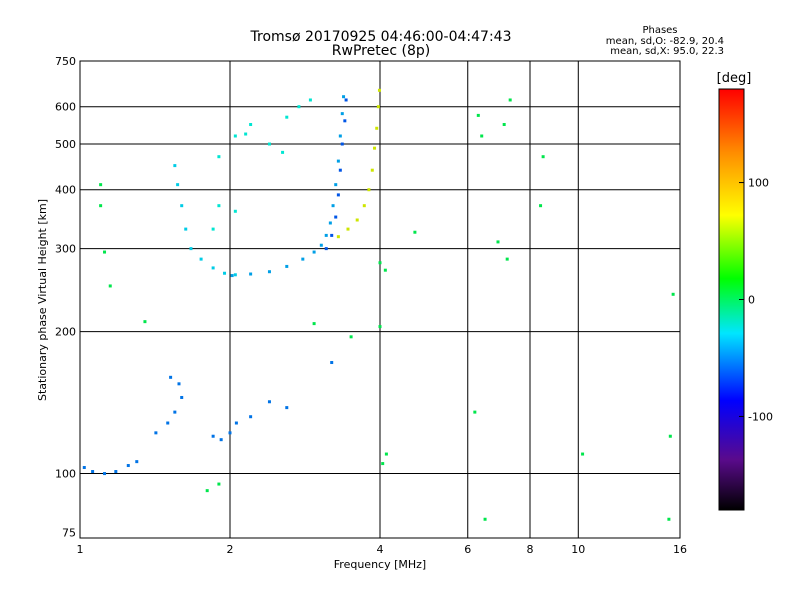 This screenshot has height=600, width=800. I want to click on phases-heading: Phases, so click(659, 30).